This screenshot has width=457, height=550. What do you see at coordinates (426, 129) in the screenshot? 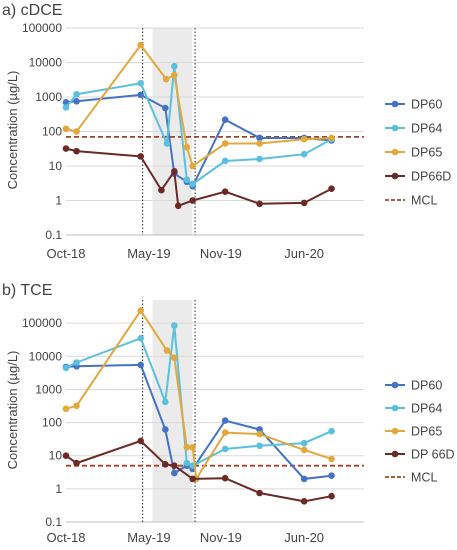
I see `legend-label: DP64` at bounding box center [426, 129].